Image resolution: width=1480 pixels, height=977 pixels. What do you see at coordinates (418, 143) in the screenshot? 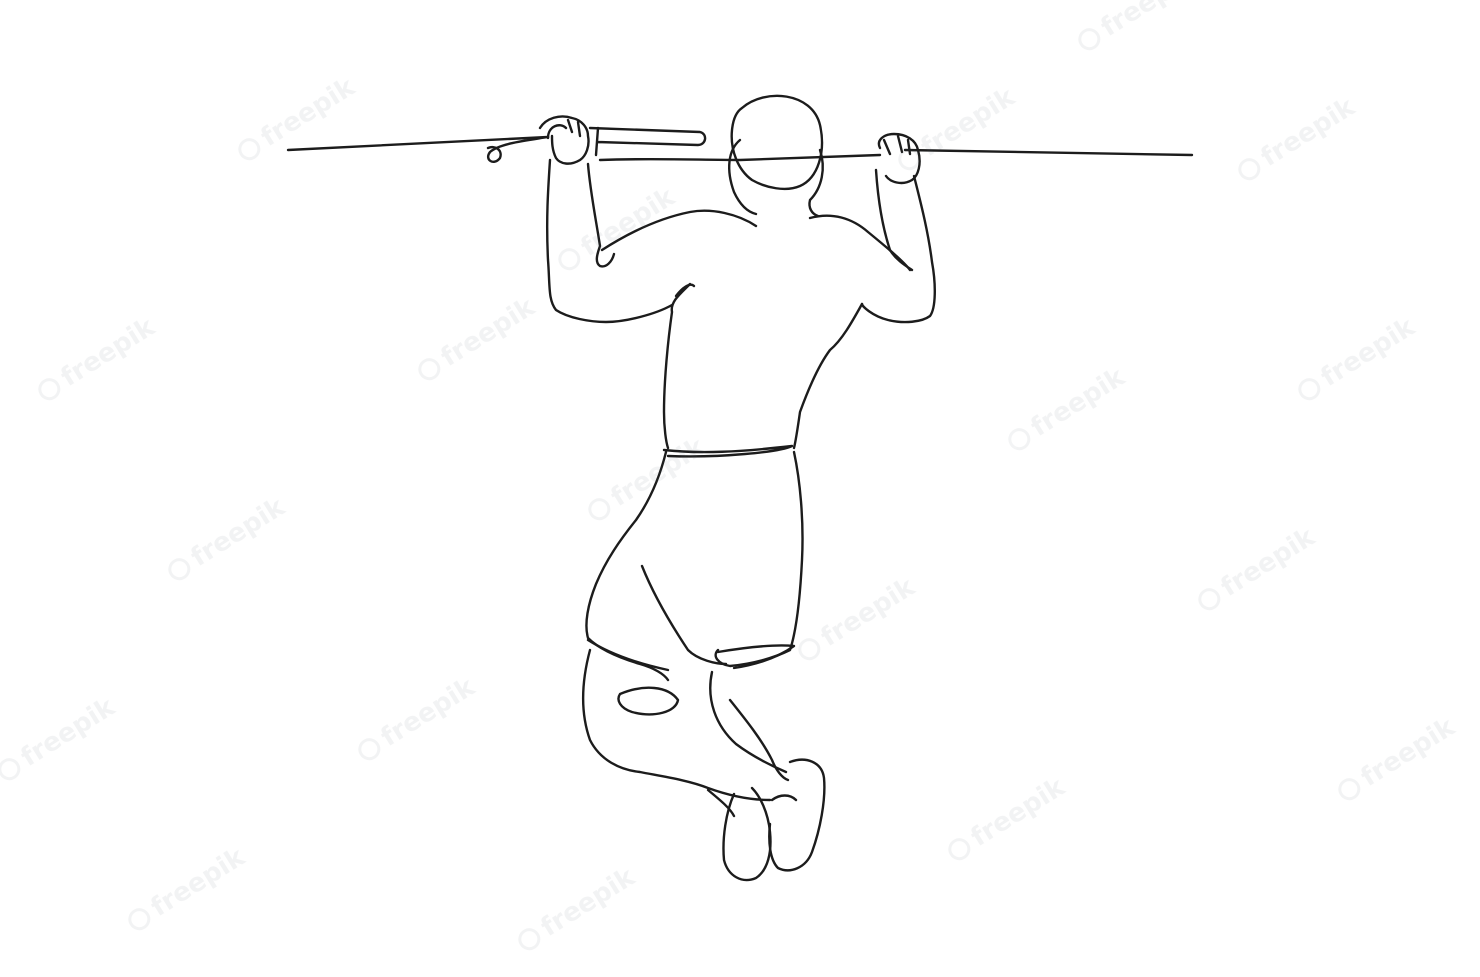
I see `pullup-bar` at bounding box center [418, 143].